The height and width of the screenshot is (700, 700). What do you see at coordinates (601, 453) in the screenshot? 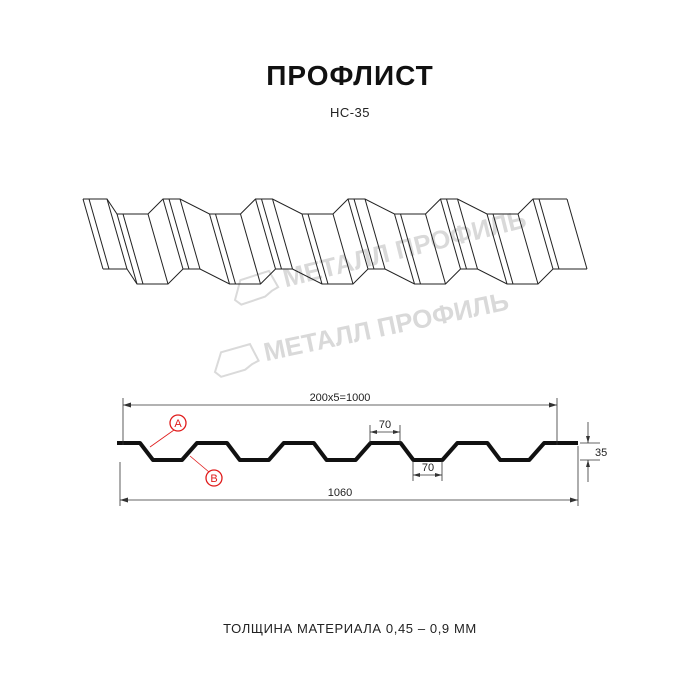
I see `dim-label-height: 35` at bounding box center [601, 453].